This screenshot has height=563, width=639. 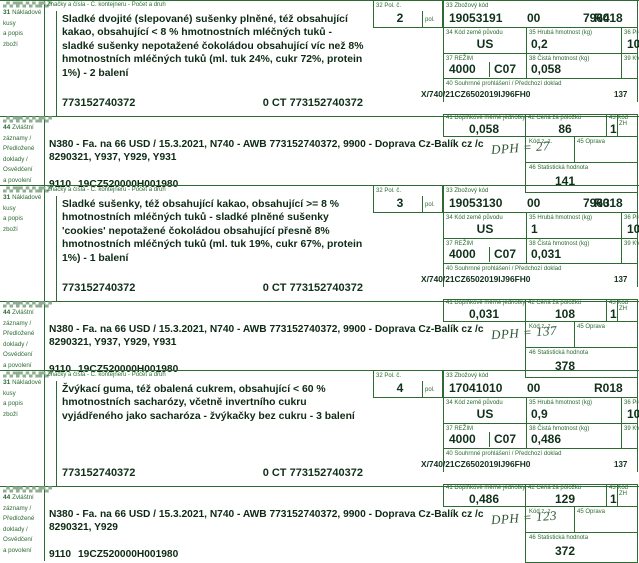 What do you see at coordinates (540, 384) in the screenshot?
I see `field-33-box` at bounding box center [540, 384].